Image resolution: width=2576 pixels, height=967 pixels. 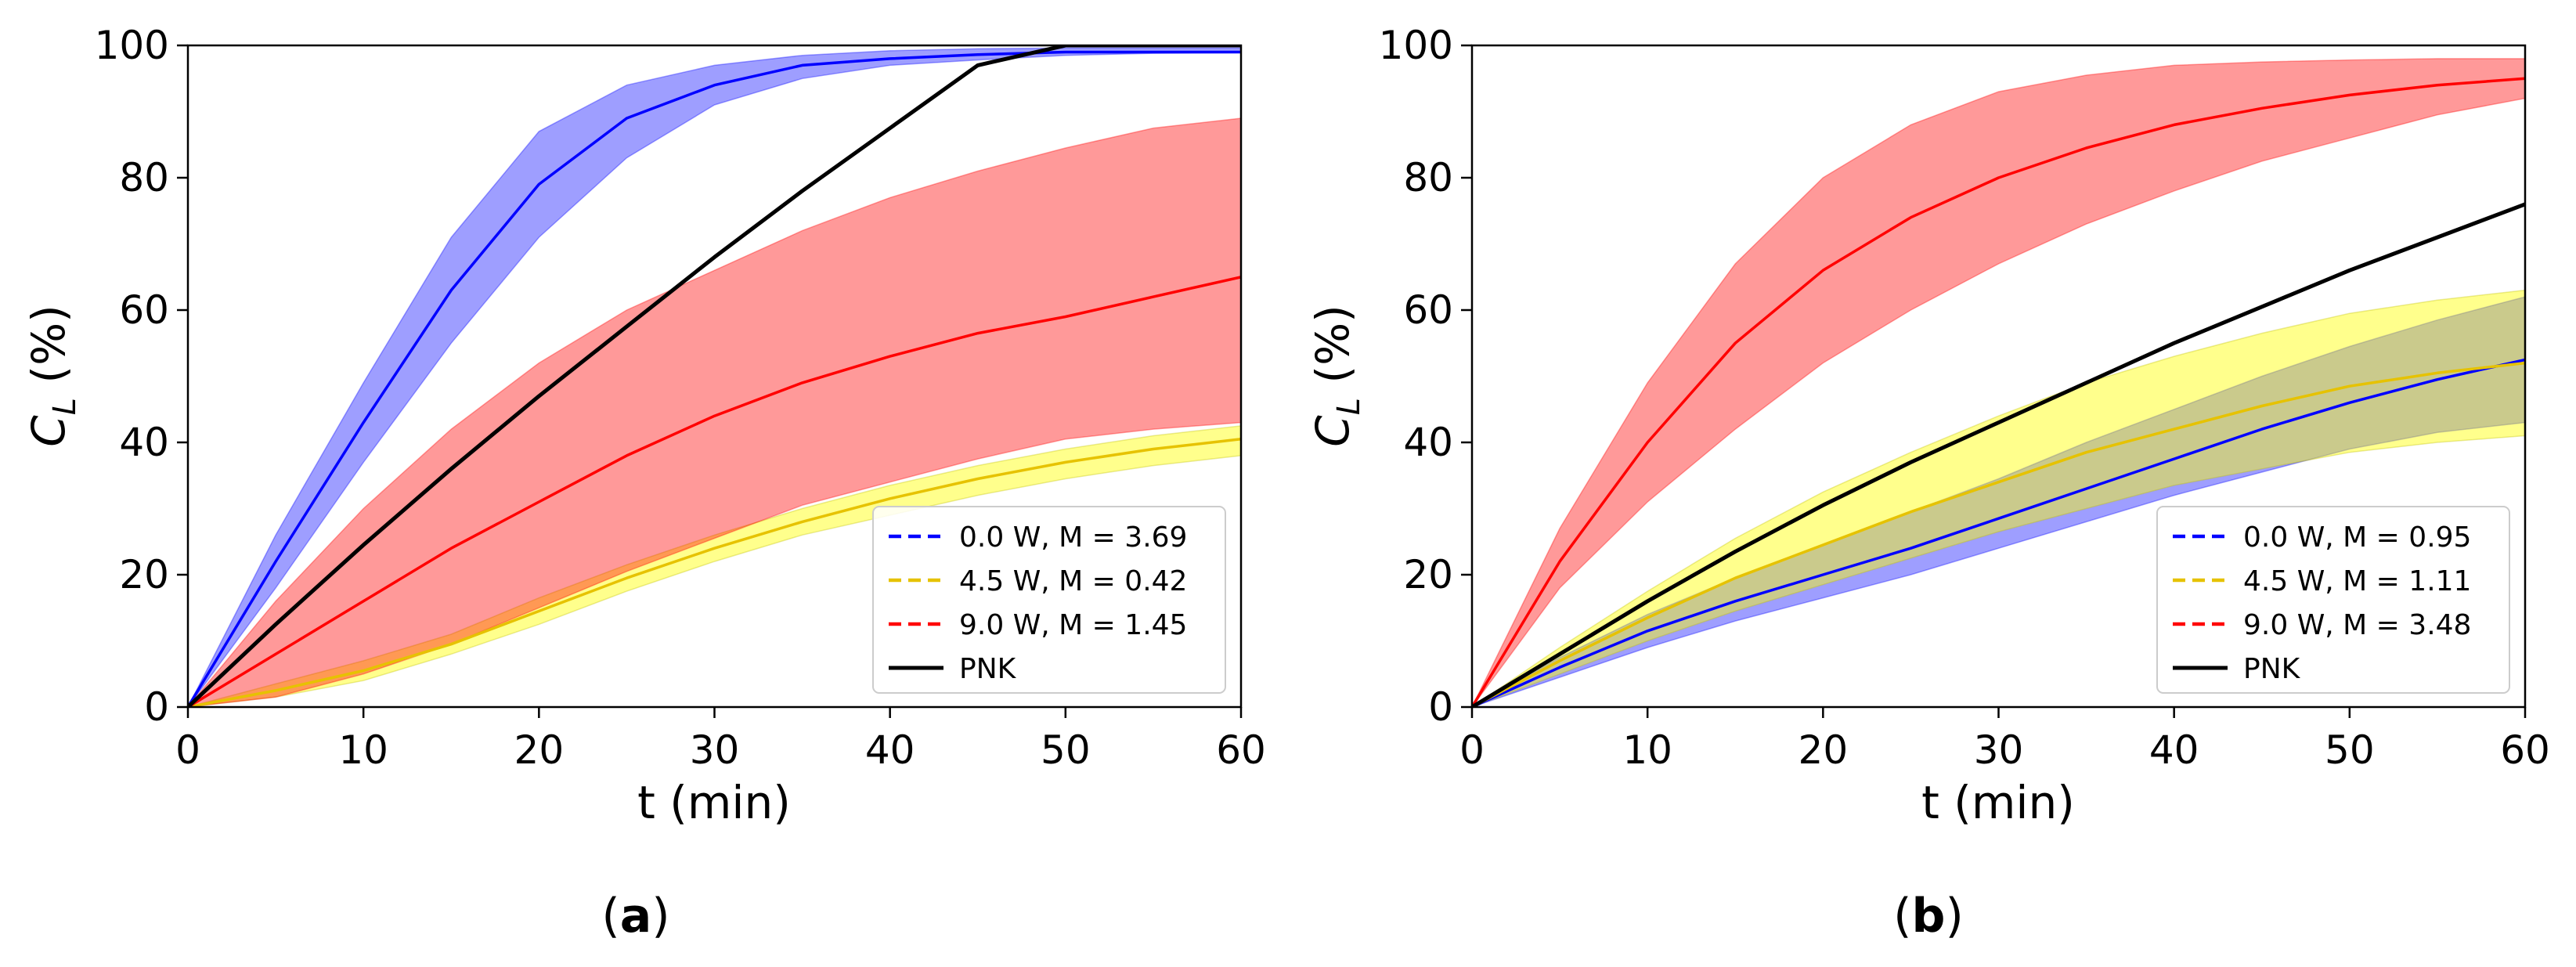 I want to click on panel-b-x-tick-label: 20, so click(x=1824, y=750).